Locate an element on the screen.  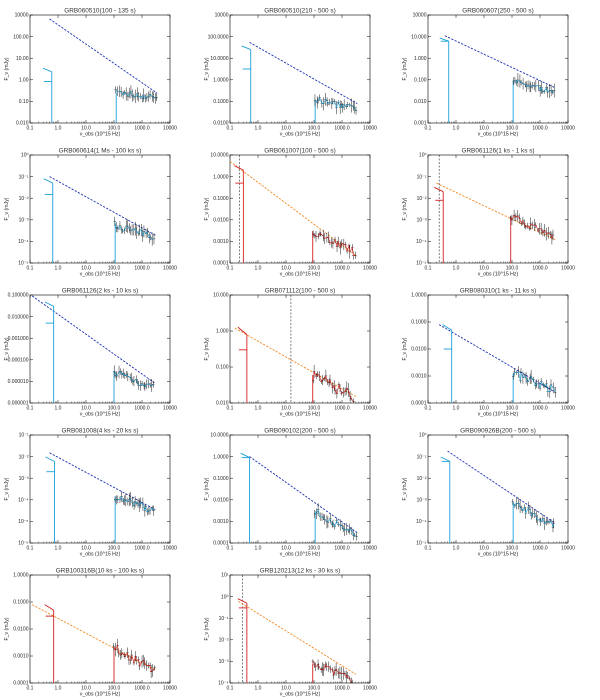
y-tick-label: 1.000 is located at coordinates (420, 59).